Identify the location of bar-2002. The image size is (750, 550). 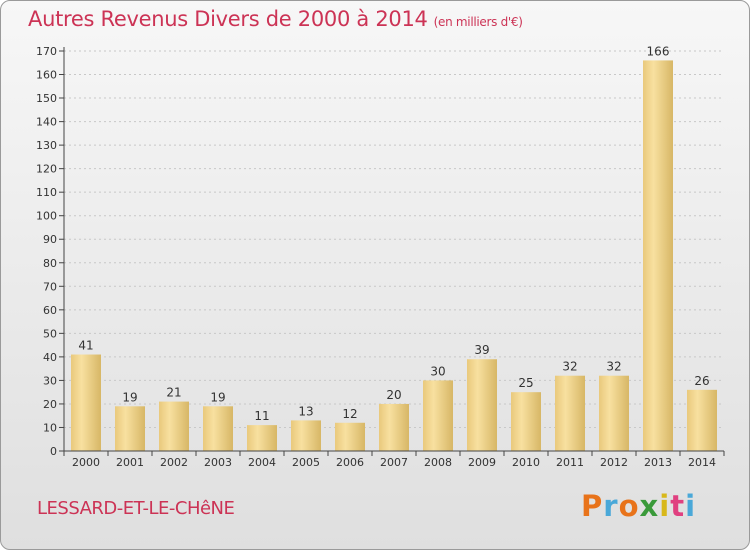
(174, 426).